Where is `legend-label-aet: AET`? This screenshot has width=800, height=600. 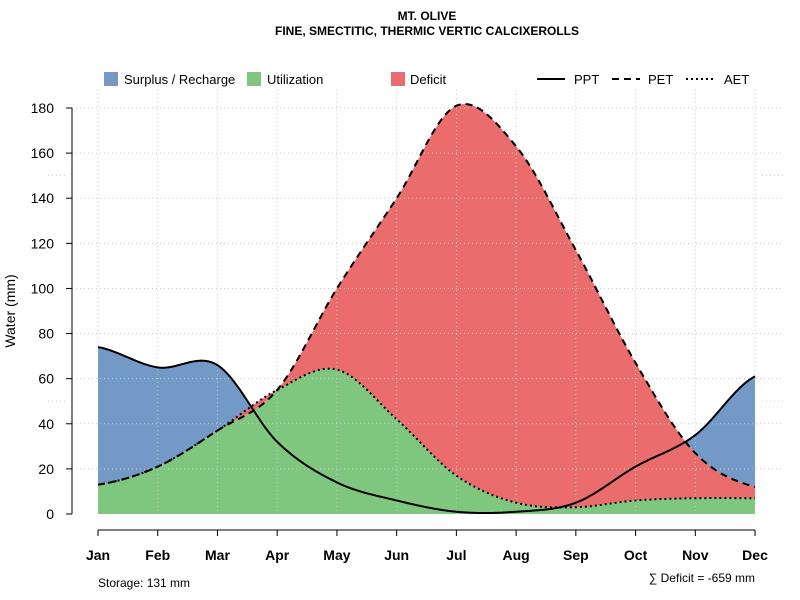 legend-label-aet: AET is located at coordinates (736, 79).